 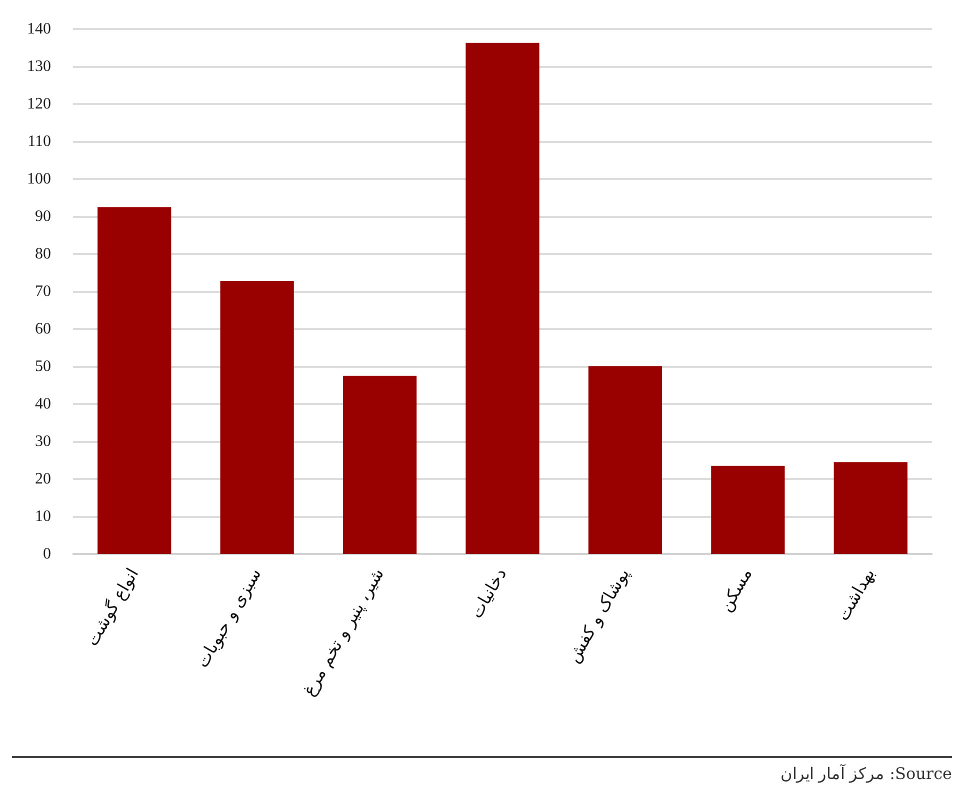 What do you see at coordinates (43, 329) in the screenshot?
I see `y-tick-label: 60` at bounding box center [43, 329].